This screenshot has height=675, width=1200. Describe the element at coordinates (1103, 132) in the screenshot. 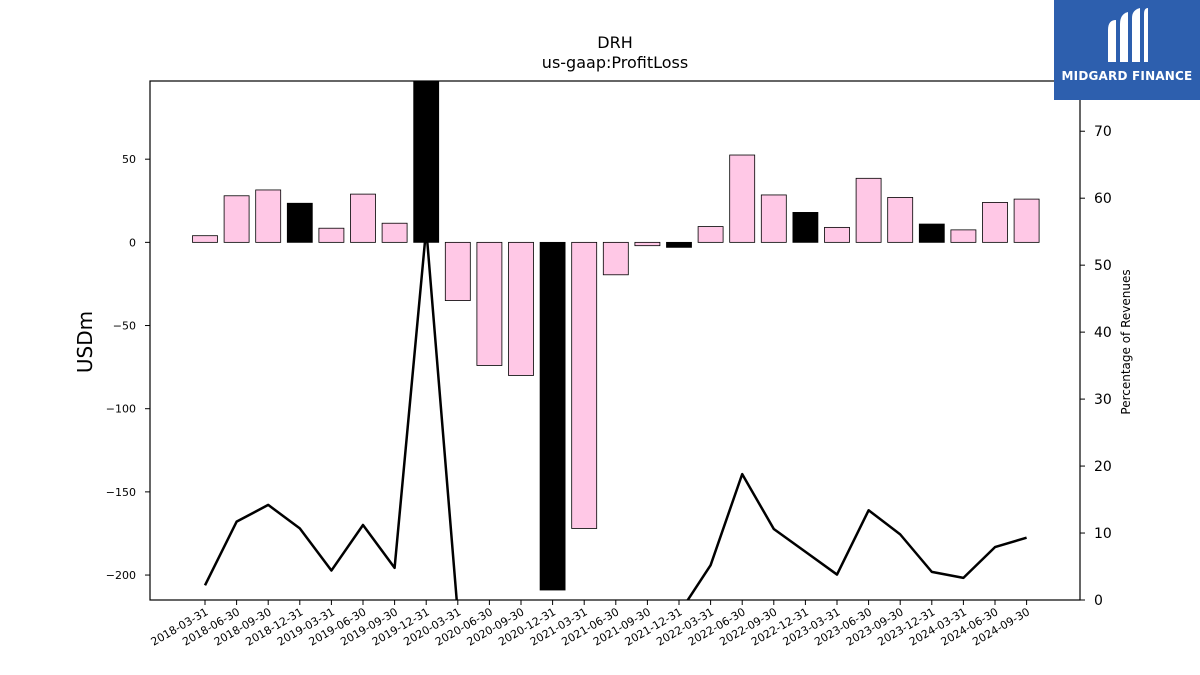

I see `y2-tick-label: 70` at that location.